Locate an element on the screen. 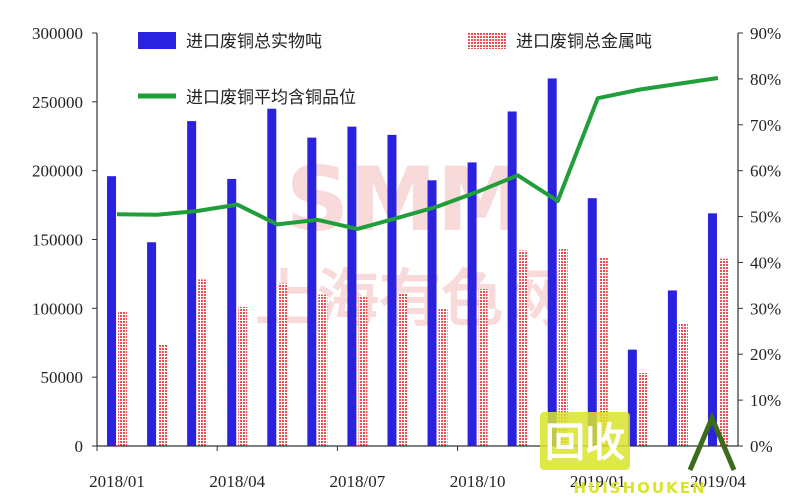  x-tick-label: 2018/10 is located at coordinates (478, 481).